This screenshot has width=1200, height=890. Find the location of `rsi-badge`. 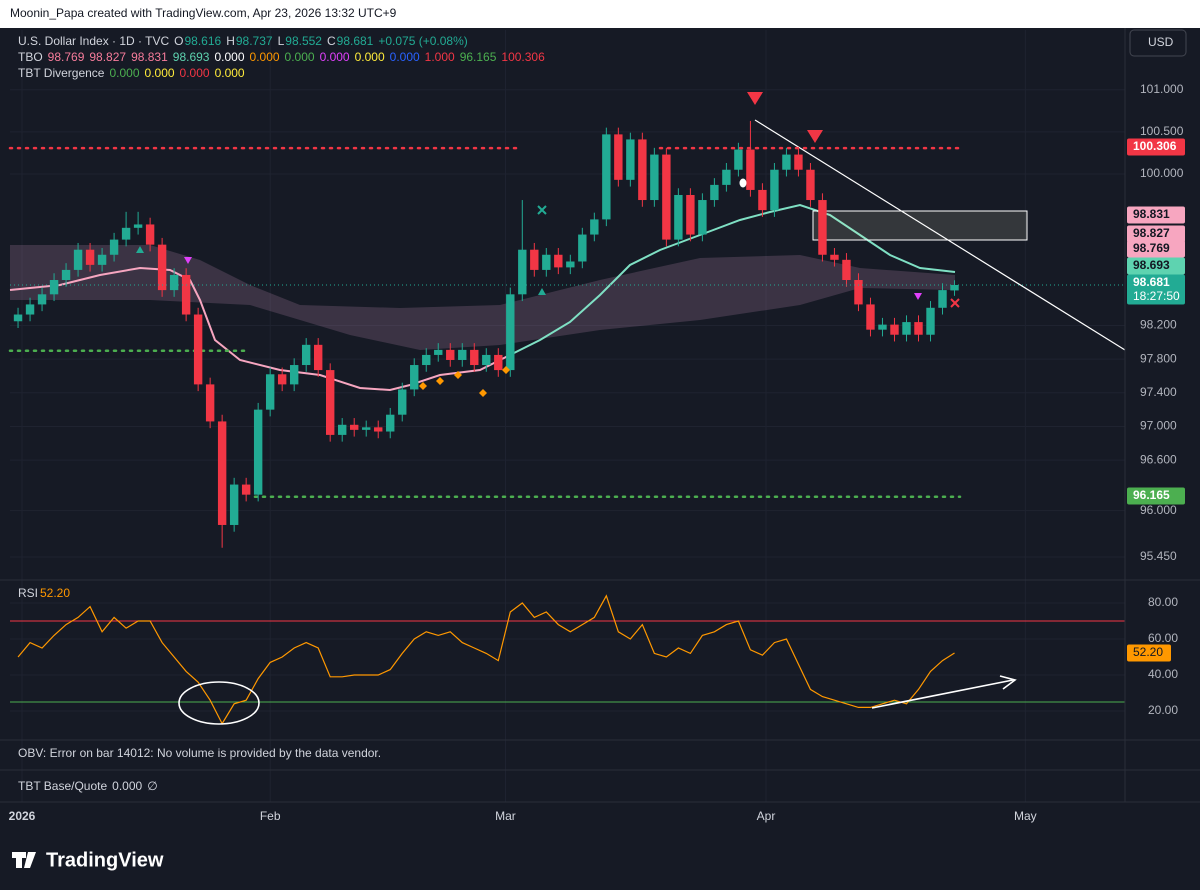

rsi-badge is located at coordinates (1149, 653).